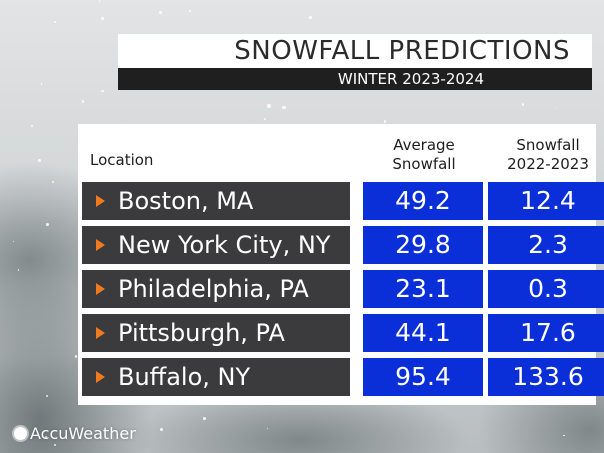  I want to click on column-header-average-line-2: Snowfall, so click(424, 164).